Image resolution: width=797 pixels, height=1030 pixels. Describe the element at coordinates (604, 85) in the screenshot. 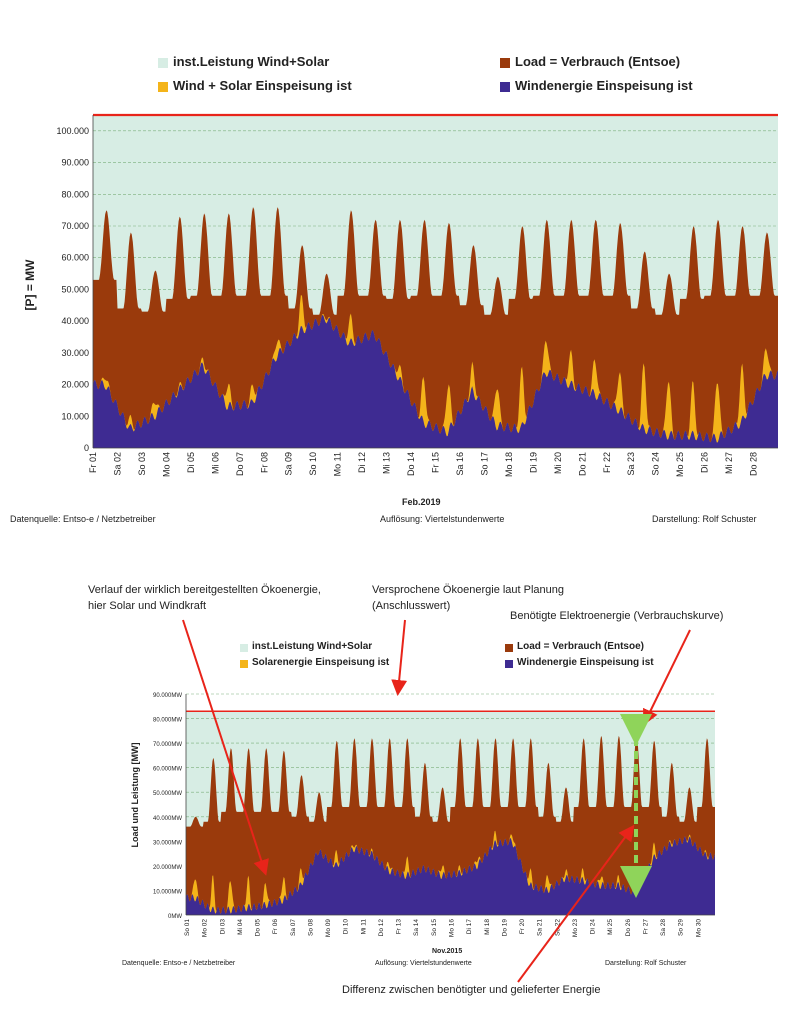

I see `legend-label-wind: Windenergie Einspeisung ist` at that location.